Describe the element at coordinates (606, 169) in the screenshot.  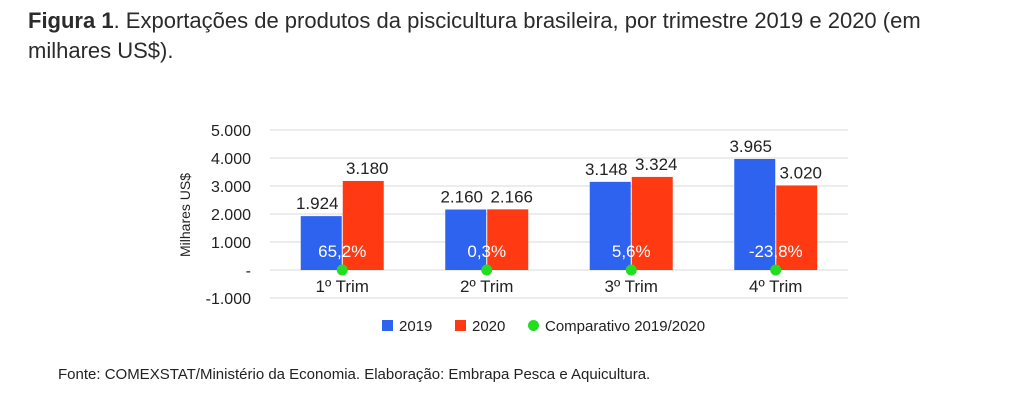
I see `data-label-2019: 3.148` at that location.